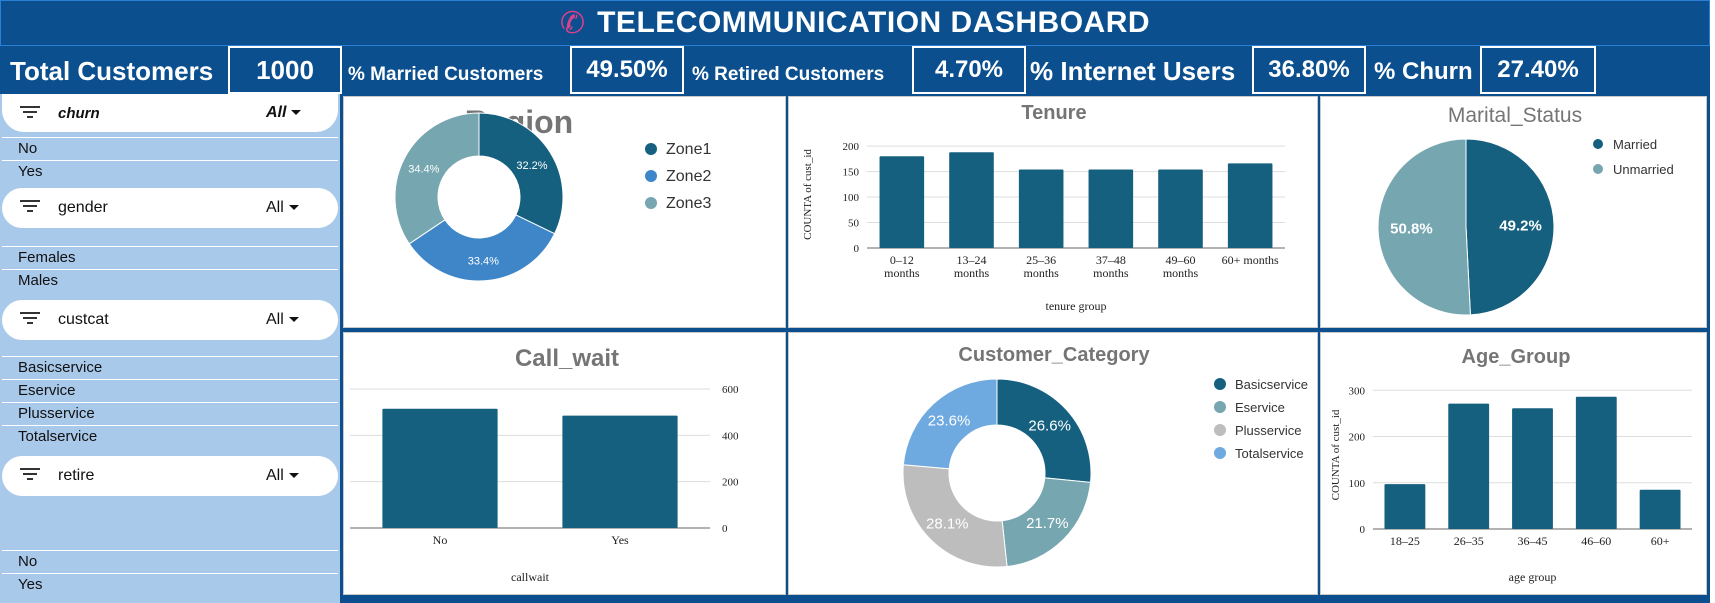 Image resolution: width=1715 pixels, height=603 pixels. What do you see at coordinates (170, 113) in the screenshot?
I see `filter-churn: churn All` at bounding box center [170, 113].